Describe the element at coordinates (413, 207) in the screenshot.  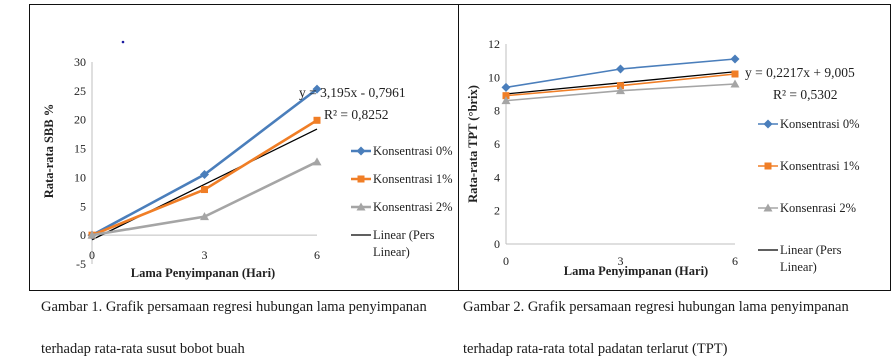
I see `legend-label: Konsentrasi 2%` at that location.